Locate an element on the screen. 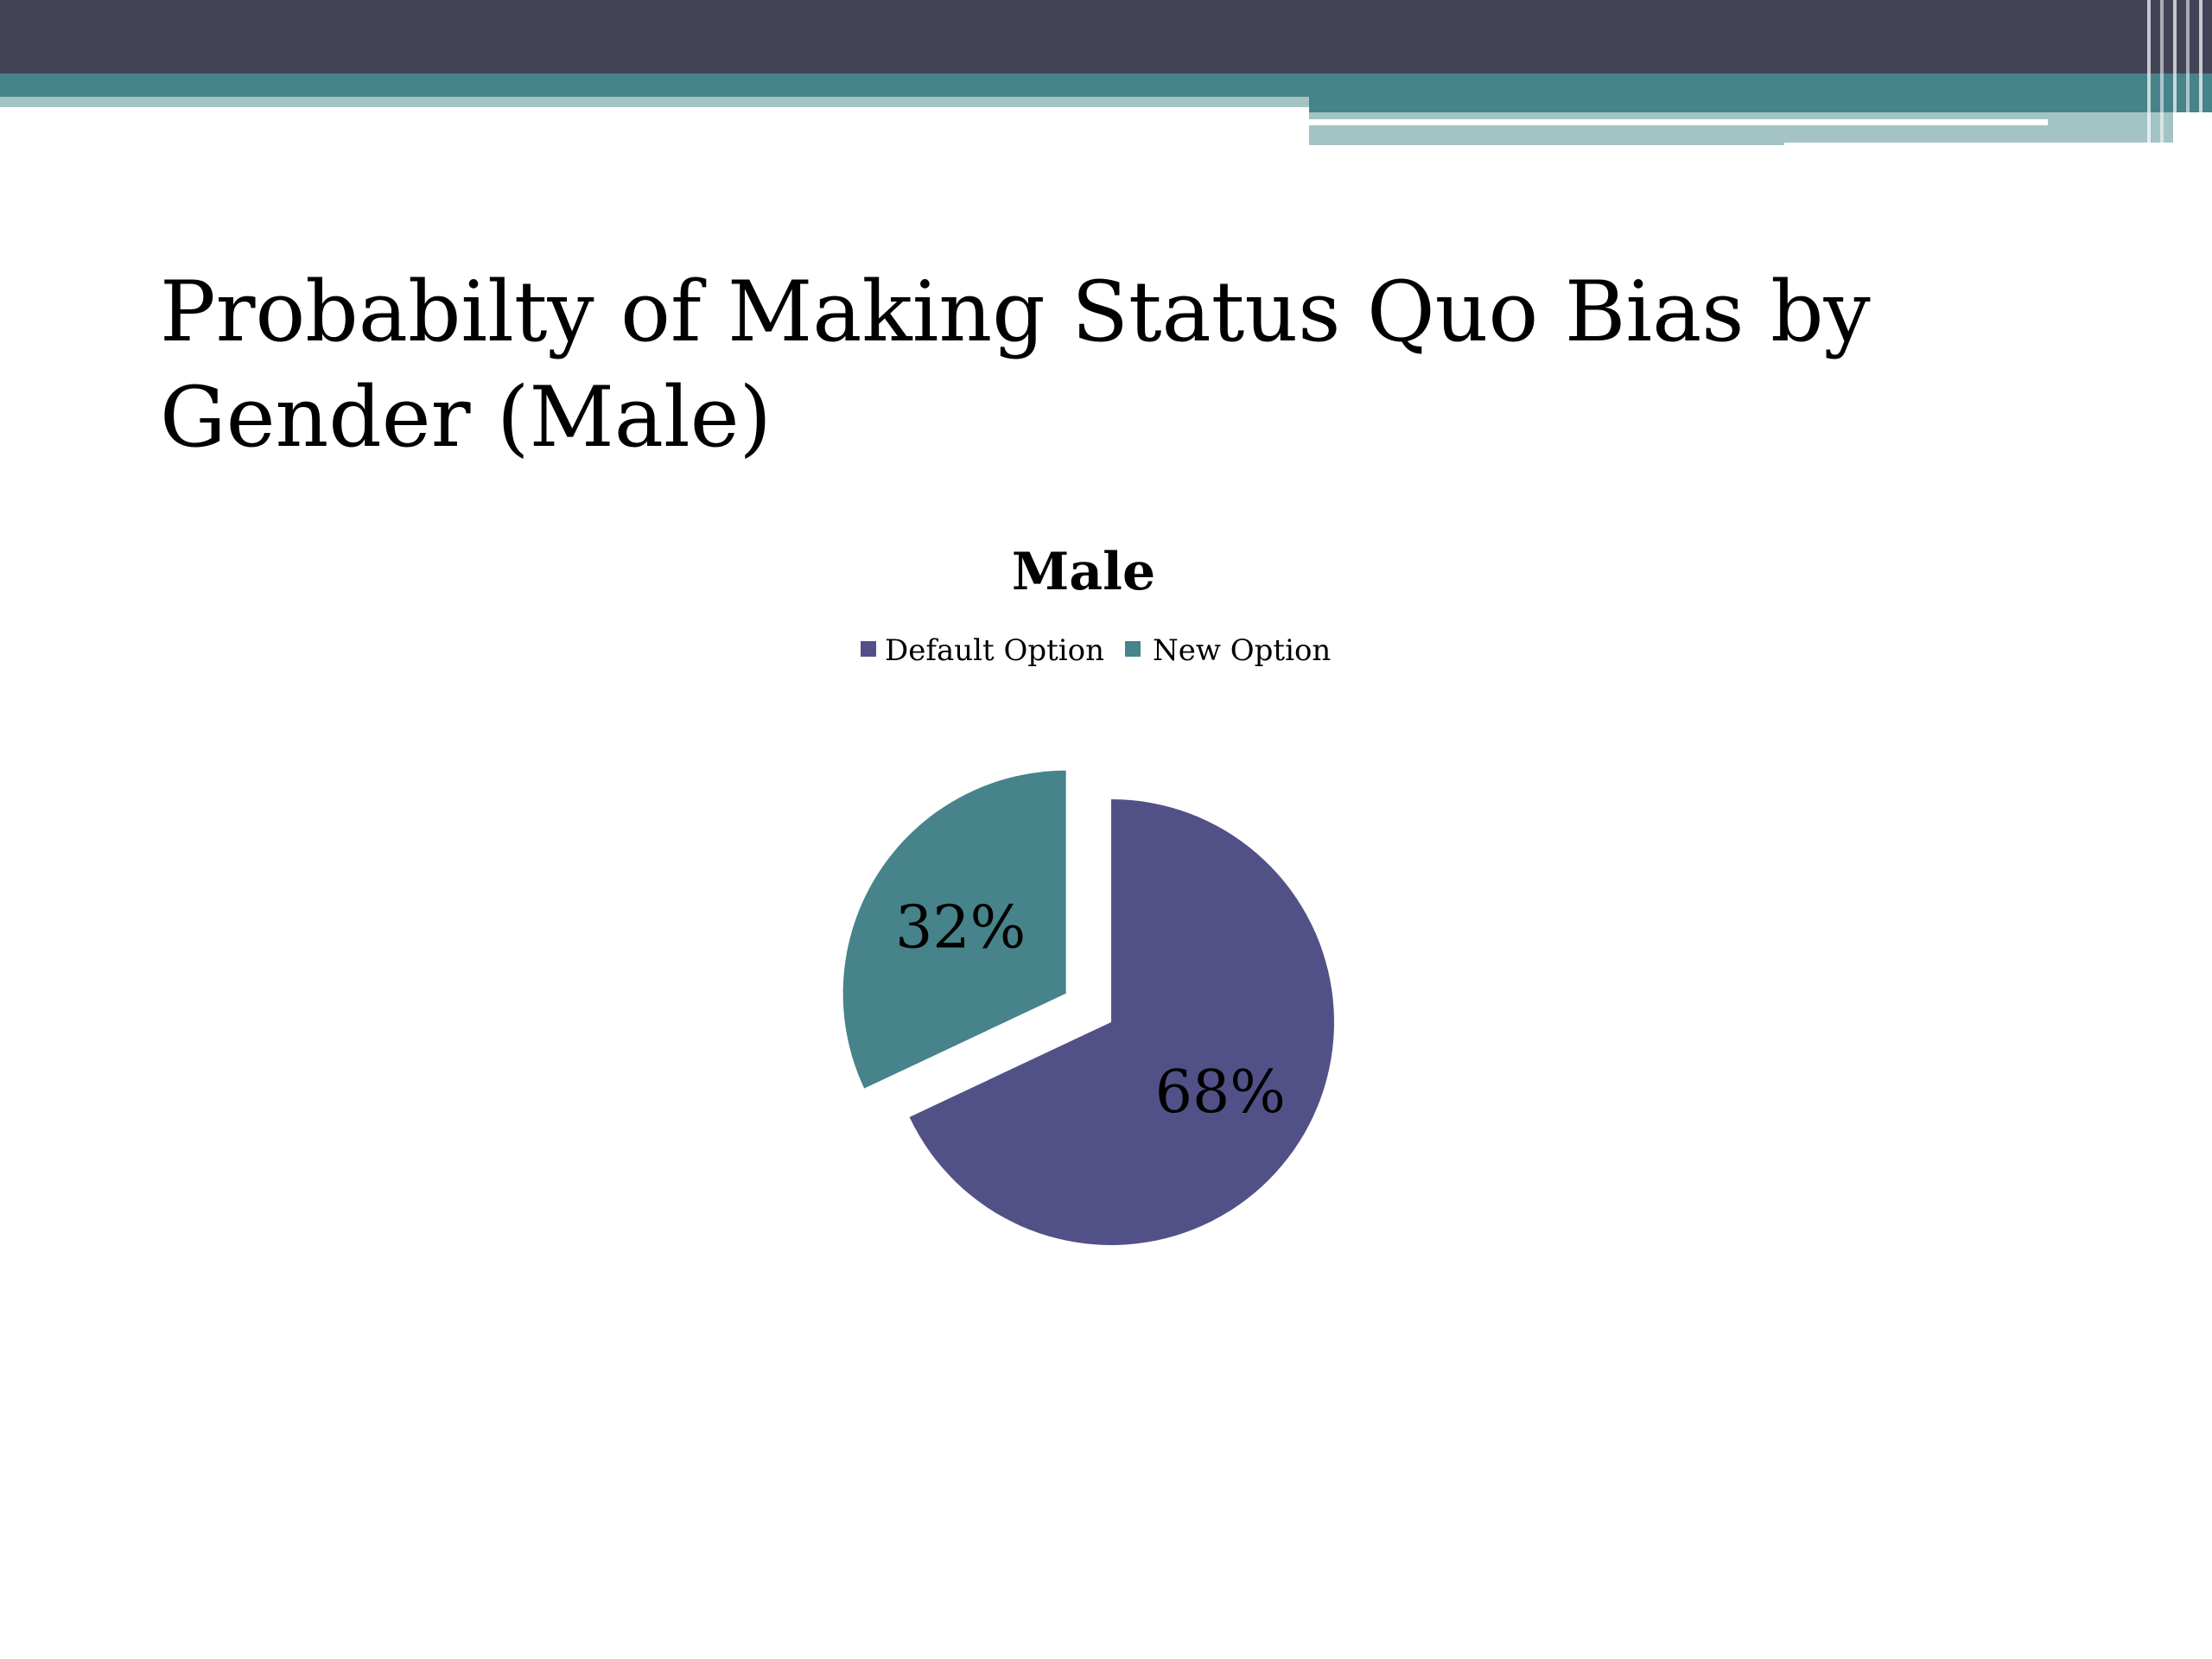 This screenshot has height=1659, width=2212. pie-slice-default-option is located at coordinates (1121, 1022).